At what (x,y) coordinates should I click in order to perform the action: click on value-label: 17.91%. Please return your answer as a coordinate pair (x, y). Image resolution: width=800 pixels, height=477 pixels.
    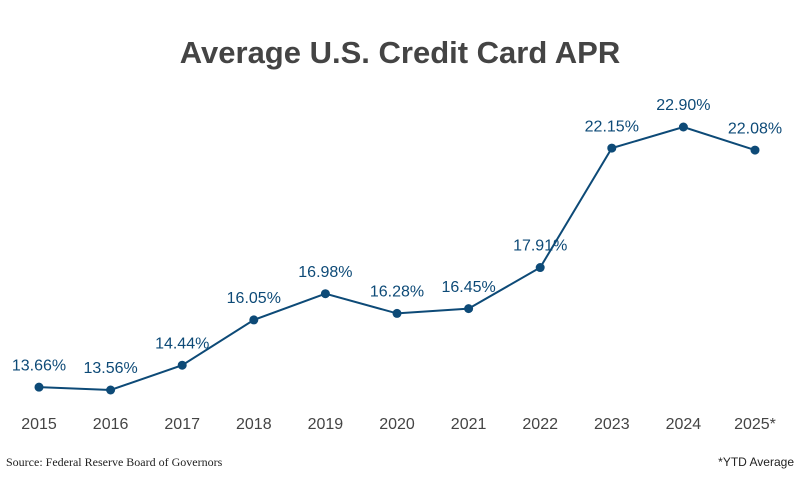
    Looking at the image, I should click on (540, 246).